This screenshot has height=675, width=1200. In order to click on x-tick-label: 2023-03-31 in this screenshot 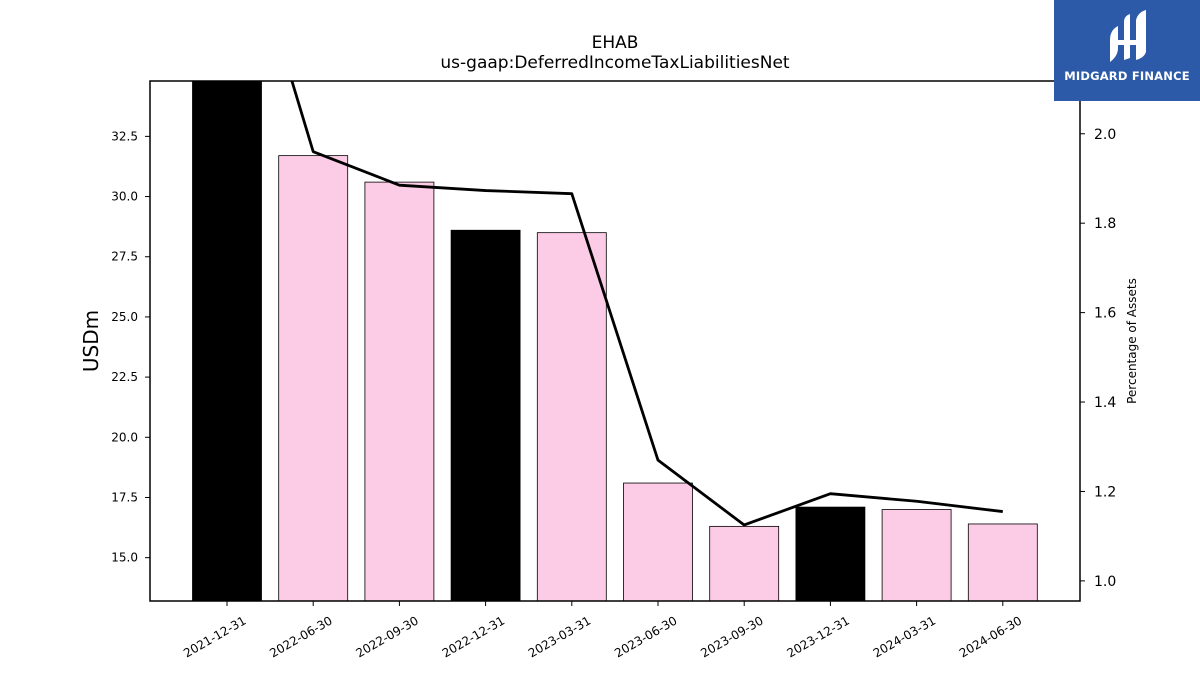, I will do `click(559, 636)`.